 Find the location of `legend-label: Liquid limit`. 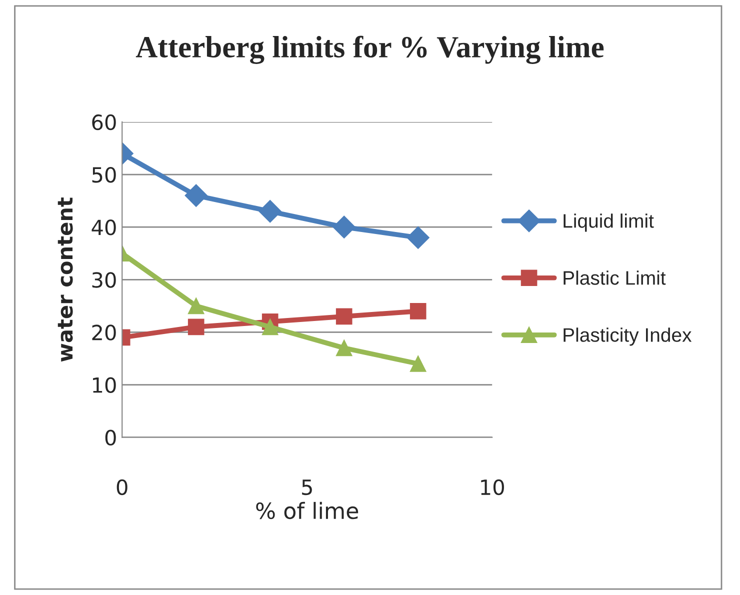

legend-label: Liquid limit is located at coordinates (609, 223).